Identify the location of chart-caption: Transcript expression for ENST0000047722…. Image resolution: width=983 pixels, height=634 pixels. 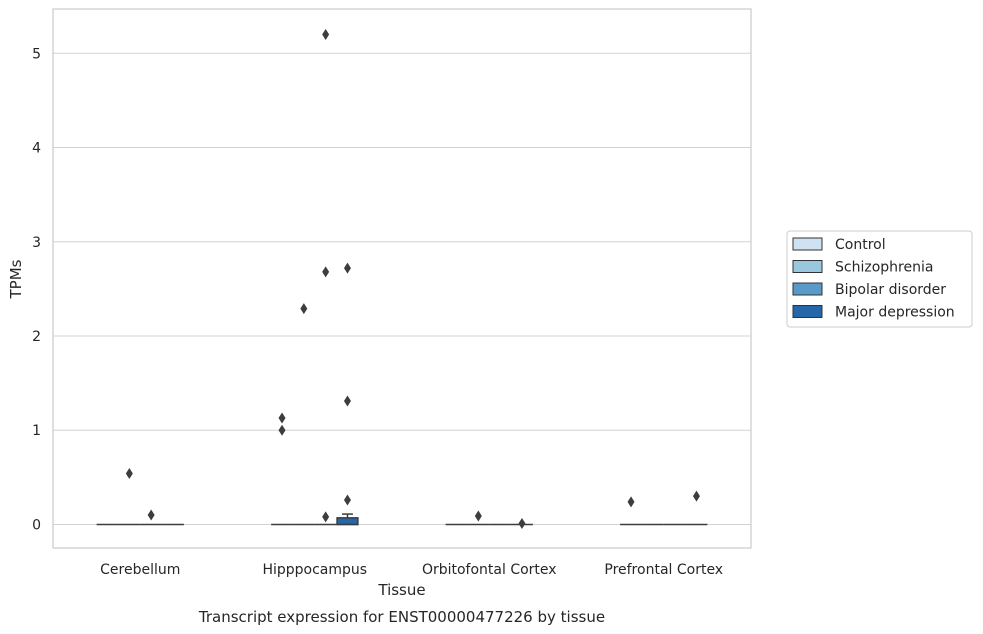
(401, 617).